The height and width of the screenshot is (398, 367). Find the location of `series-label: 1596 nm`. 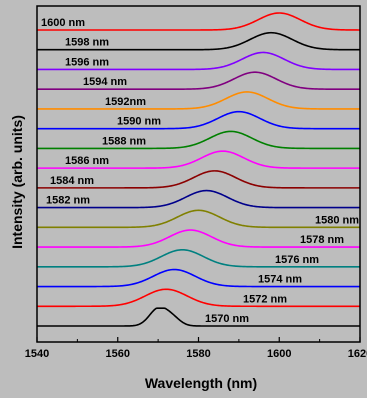

series-label: 1596 nm is located at coordinates (87, 62).